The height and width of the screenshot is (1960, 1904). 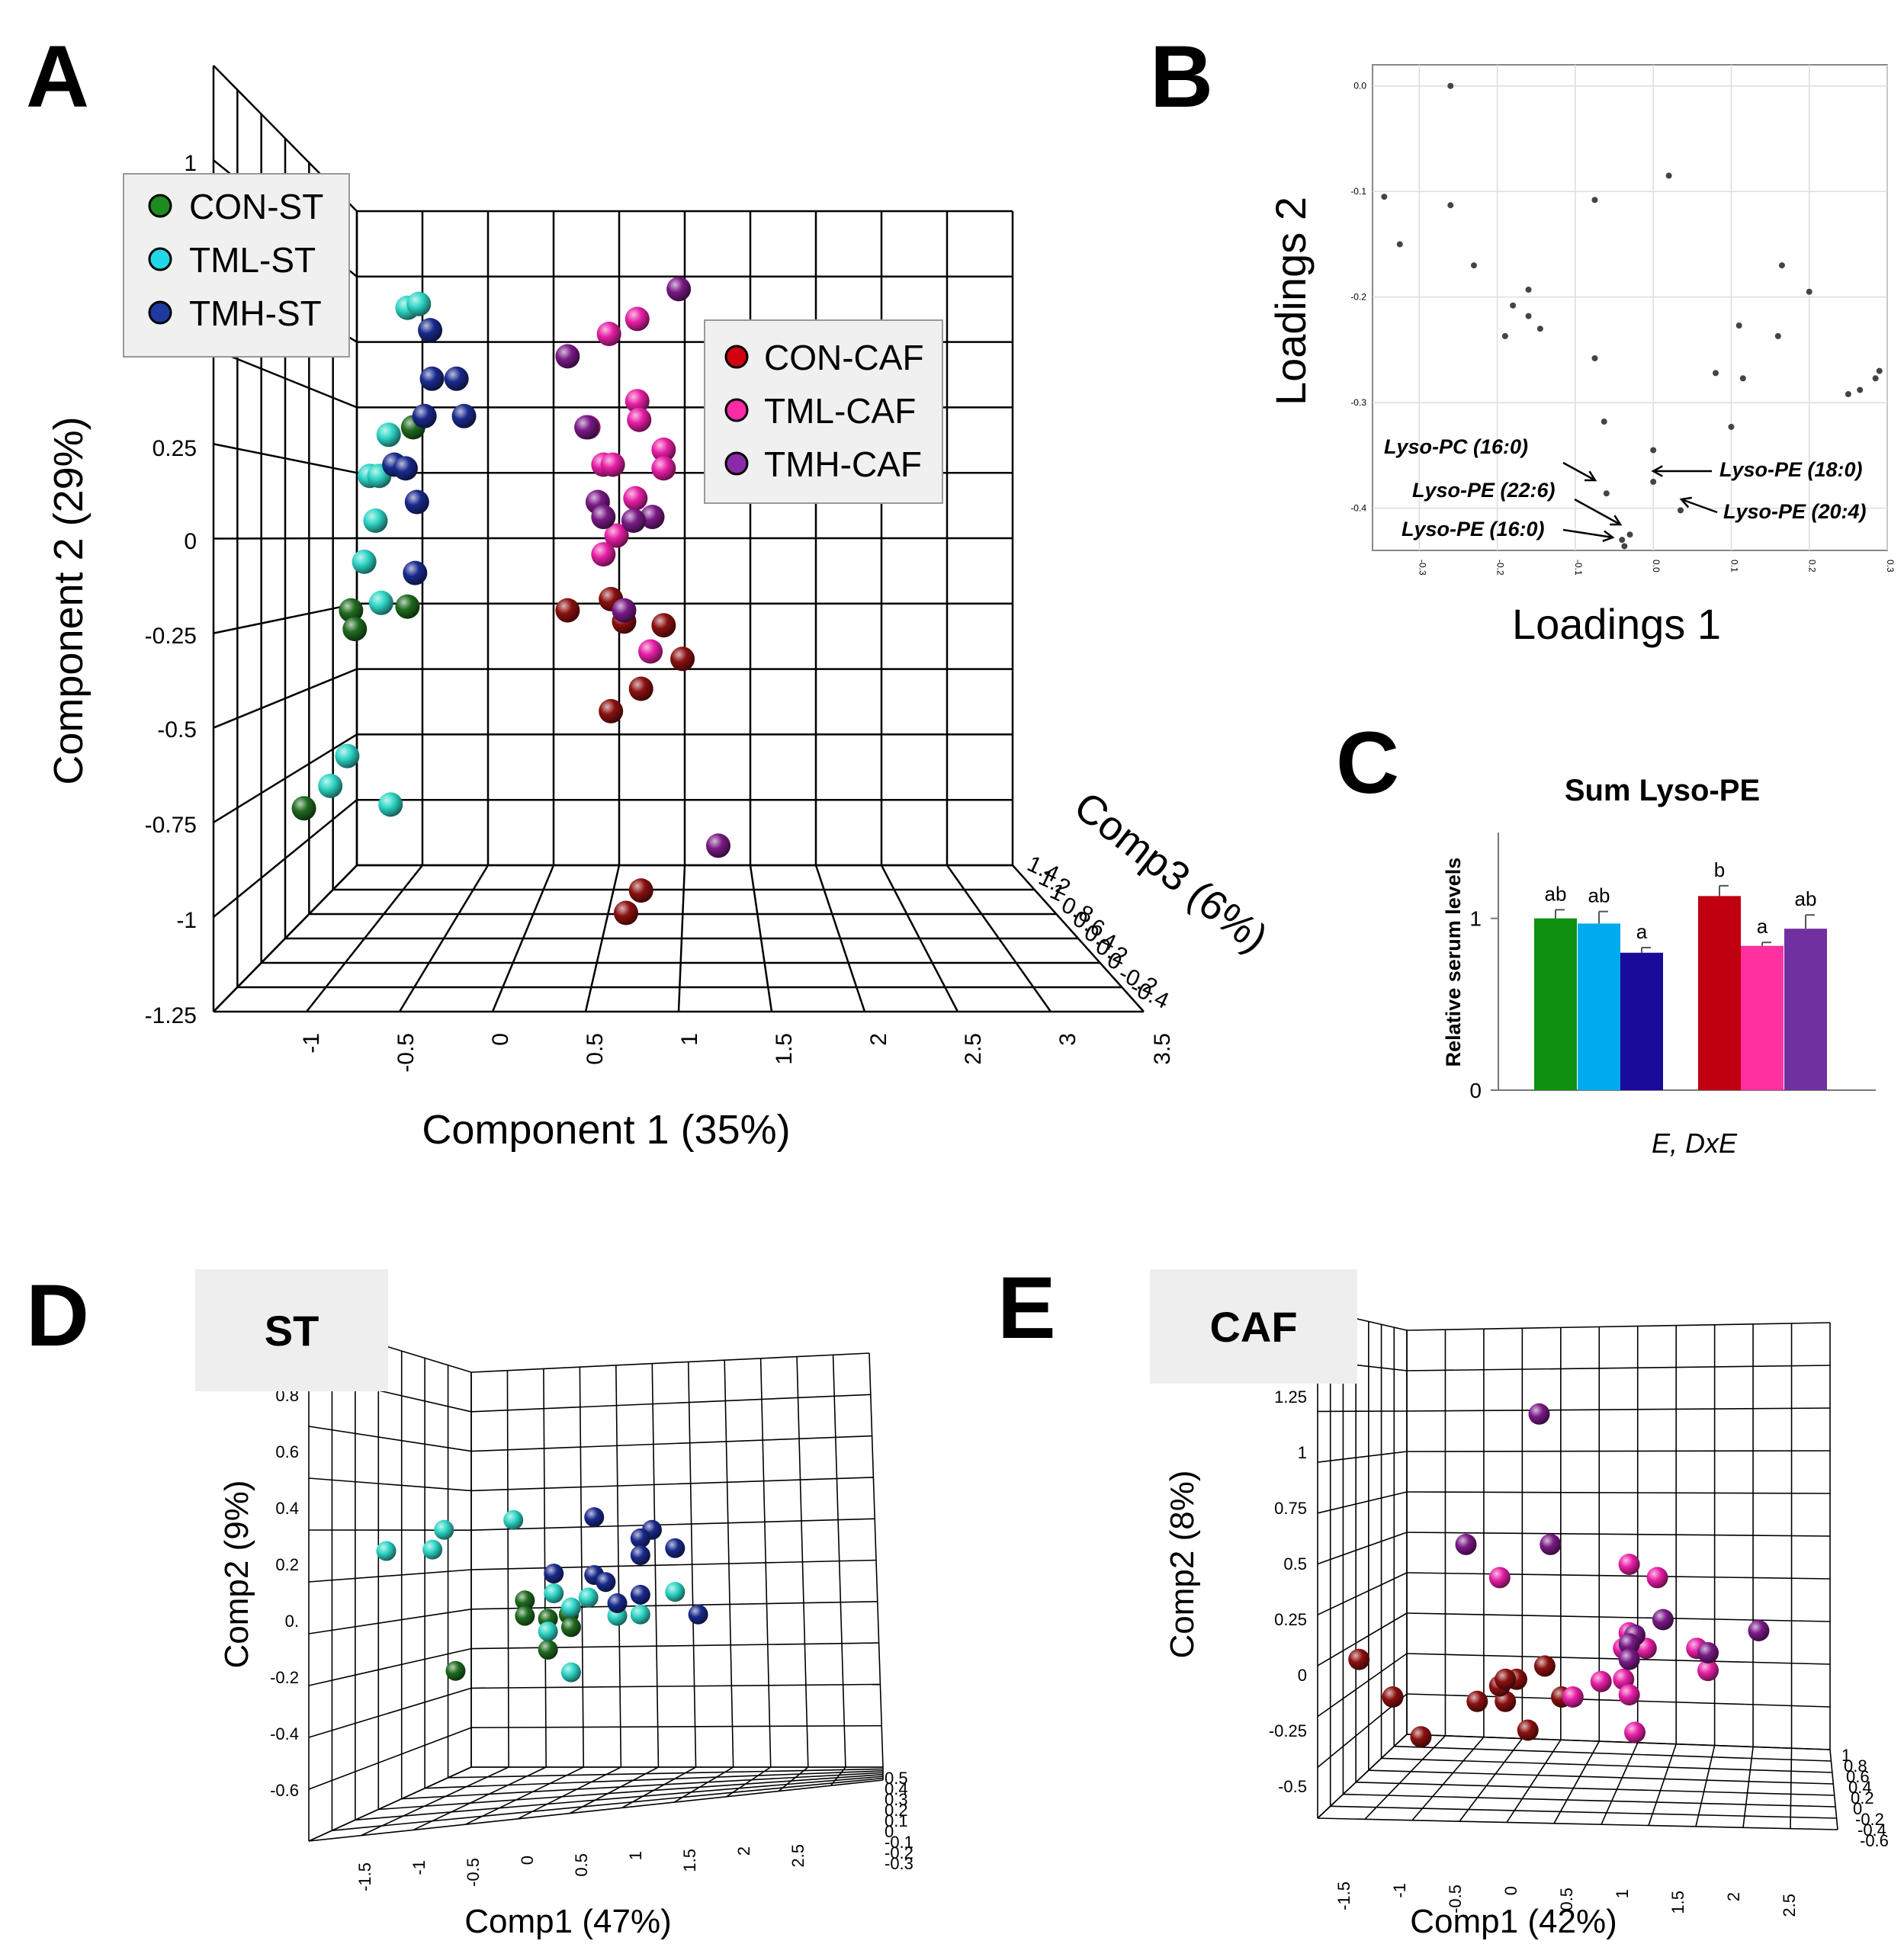 What do you see at coordinates (1677, 1902) in the screenshot?
I see `x-tick-label: 1.5` at bounding box center [1677, 1902].